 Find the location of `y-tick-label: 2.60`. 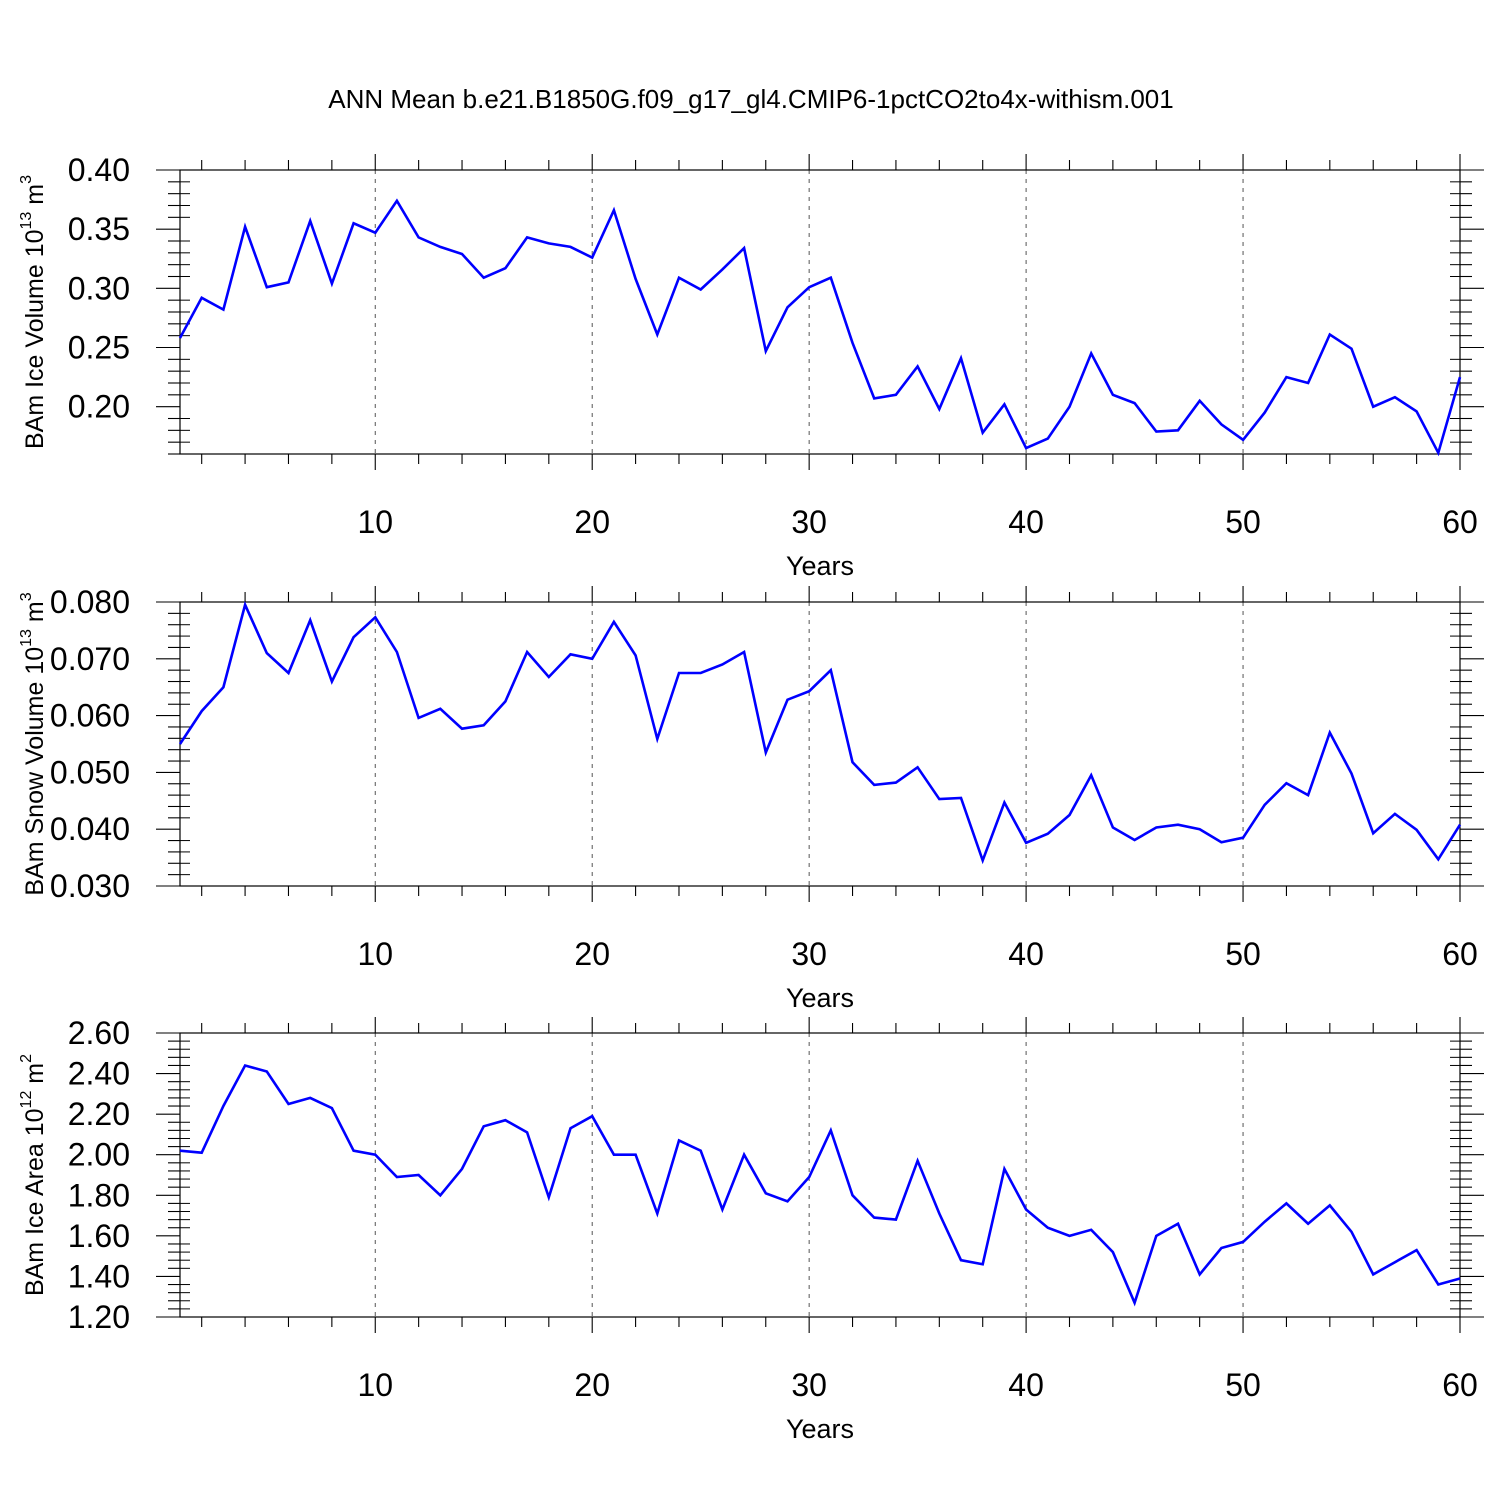

y-tick-label: 2.60 is located at coordinates (99, 1033).